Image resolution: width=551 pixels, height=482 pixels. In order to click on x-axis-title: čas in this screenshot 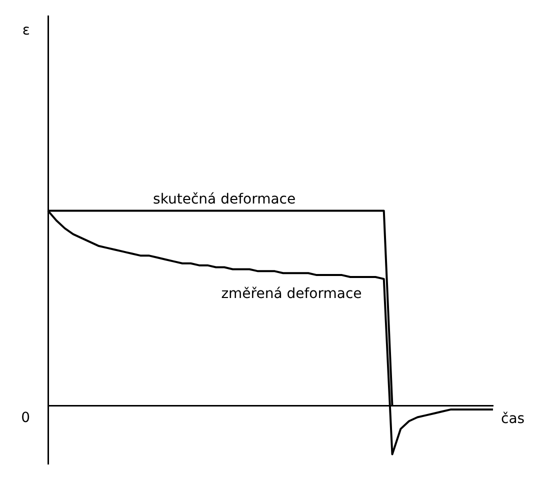, I will do `click(513, 419)`.